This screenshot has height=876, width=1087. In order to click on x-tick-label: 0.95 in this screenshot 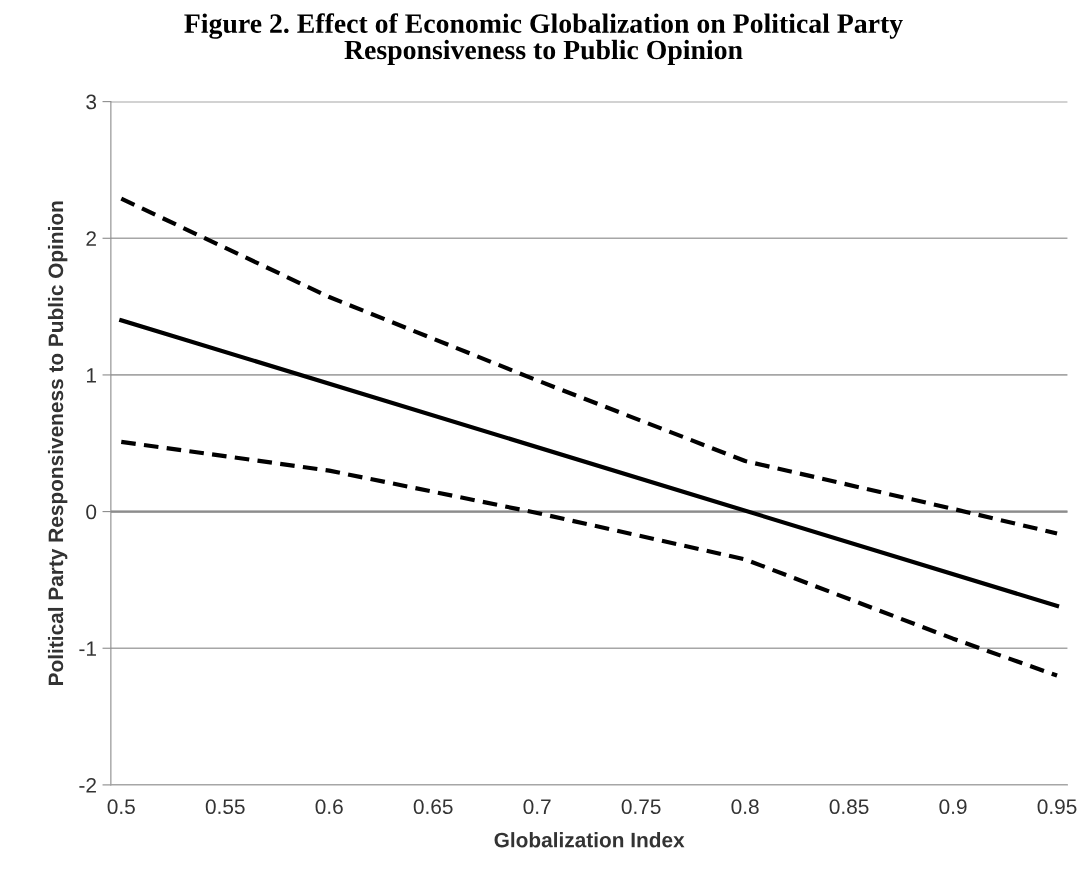, I will do `click(1057, 807)`.